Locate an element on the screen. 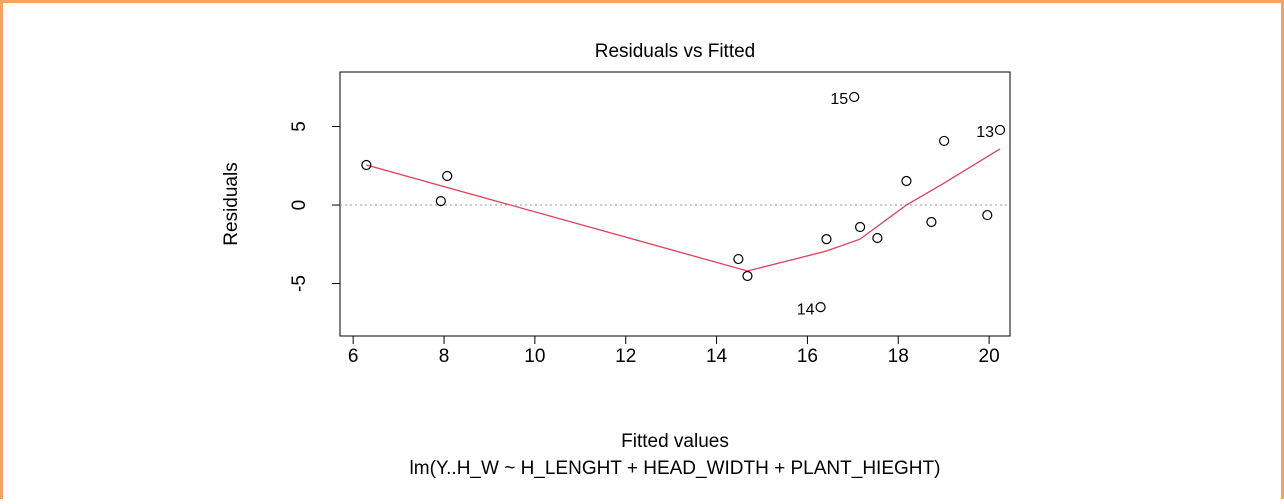  x-tick-label: 20 is located at coordinates (989, 356).